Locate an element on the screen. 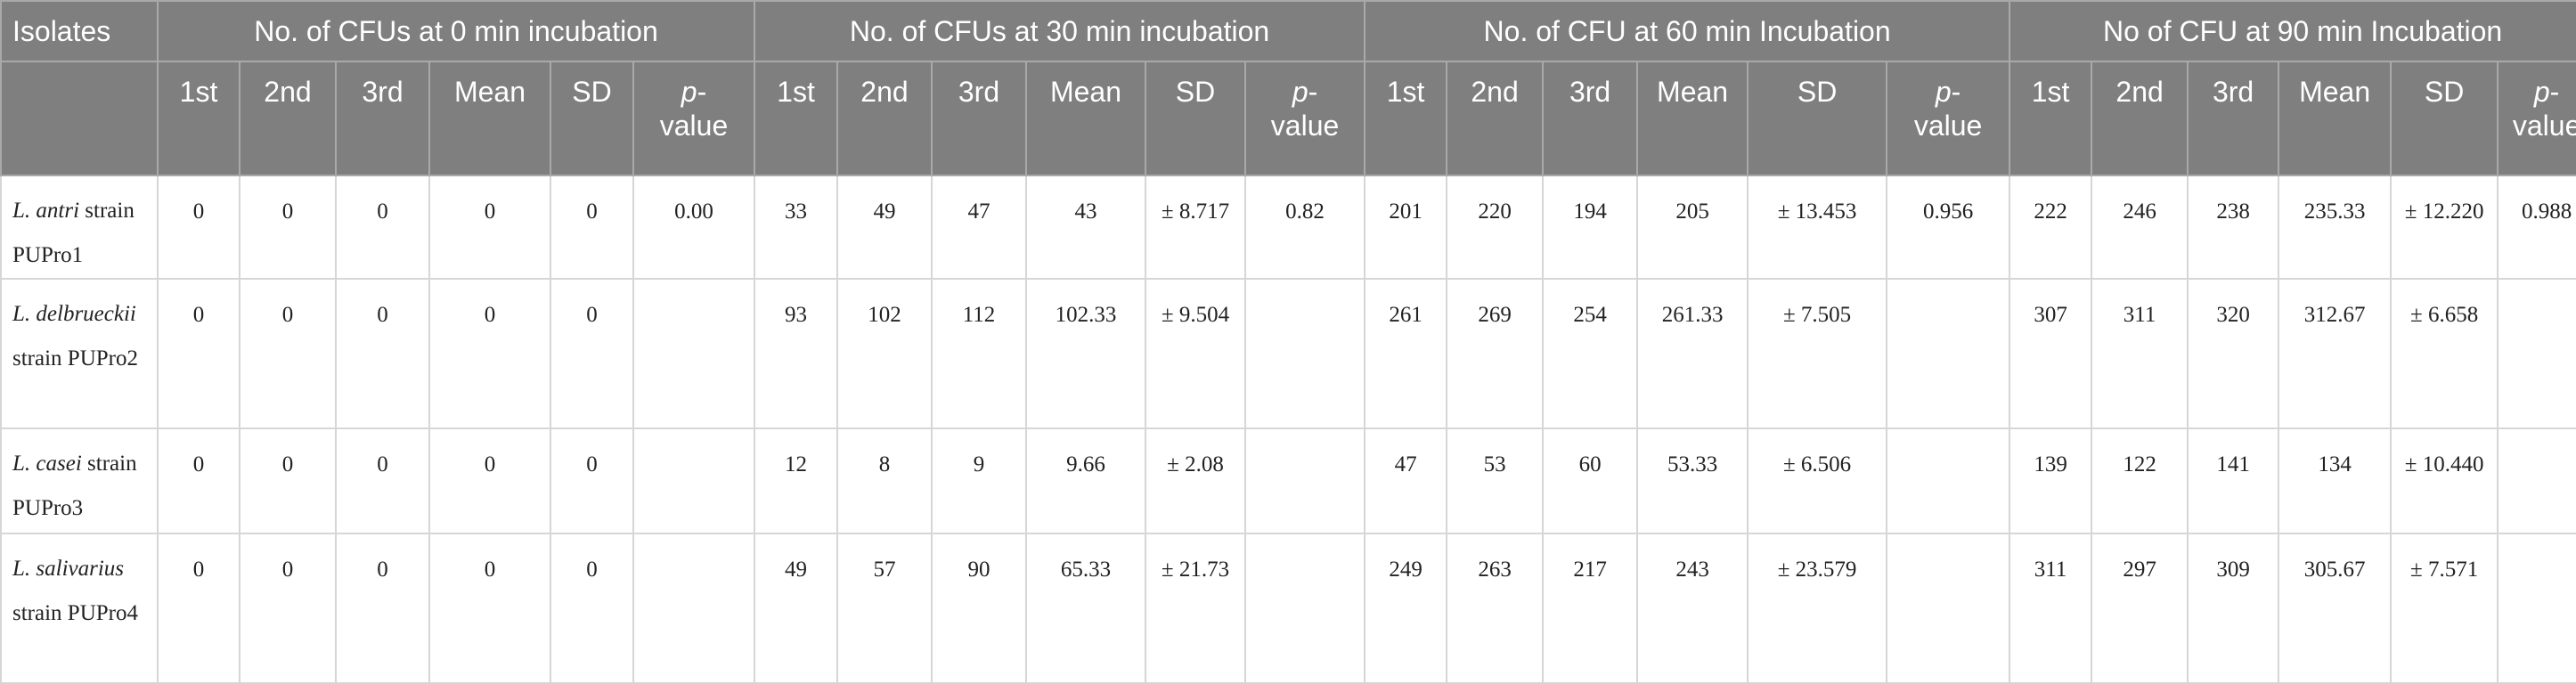 This screenshot has width=2576, height=684. cell-second-90min: 246 is located at coordinates (2140, 227).